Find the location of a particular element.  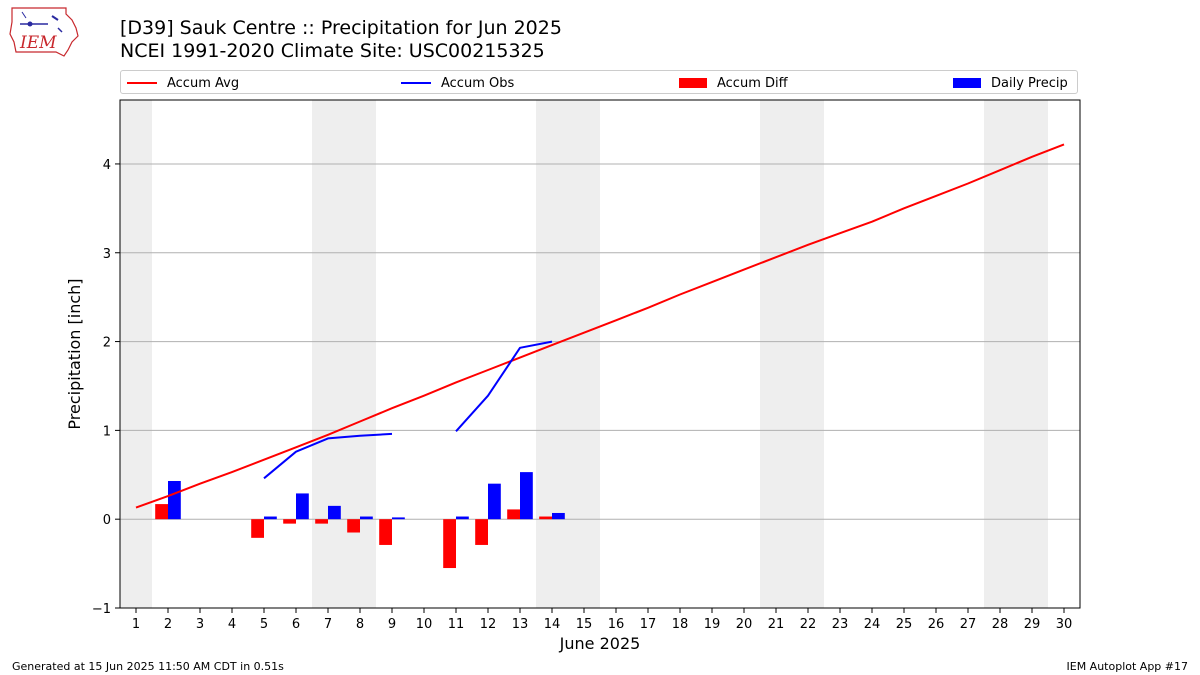

legend-item-accum-diff: Accum Diff is located at coordinates (733, 83).